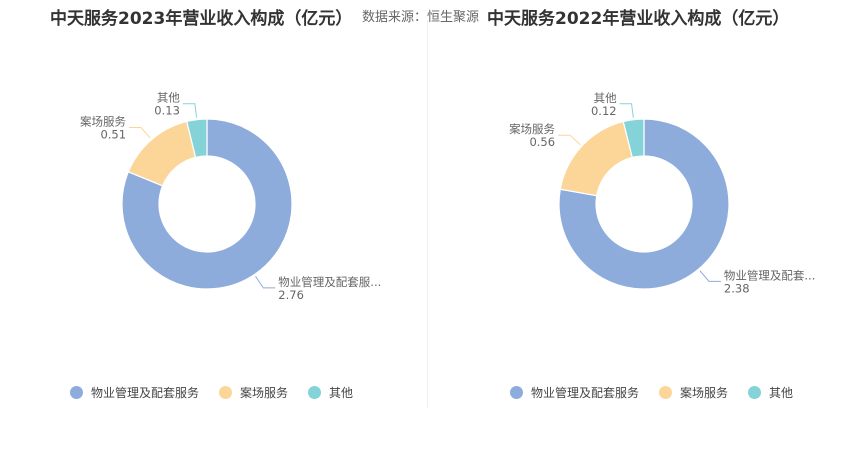 The image size is (850, 458). What do you see at coordinates (201, 19) in the screenshot?
I see `chart-title-2023: 中天服务2023年营业收入构成（亿元）` at bounding box center [201, 19].